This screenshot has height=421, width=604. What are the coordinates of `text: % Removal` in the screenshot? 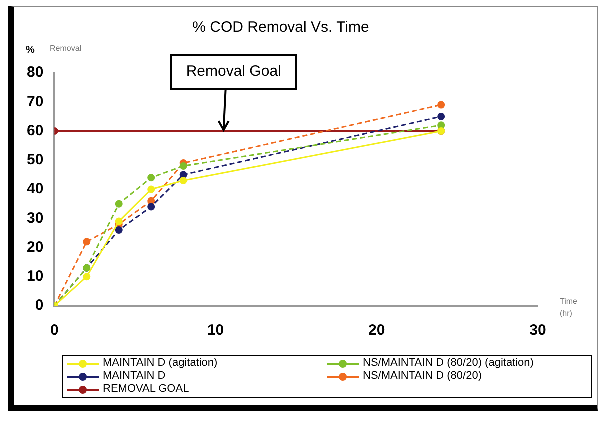 It's located at (54, 50).